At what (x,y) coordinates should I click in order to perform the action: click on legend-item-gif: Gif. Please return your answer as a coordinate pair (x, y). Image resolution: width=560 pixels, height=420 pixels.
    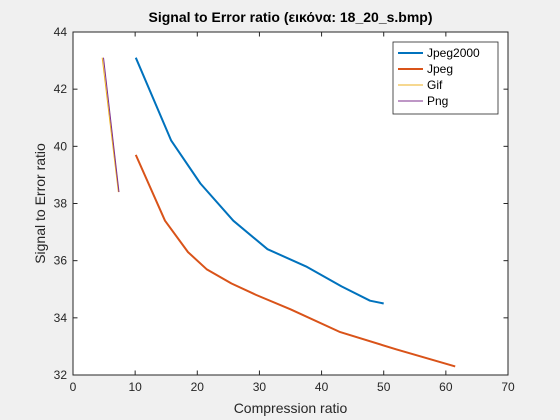
    Looking at the image, I should click on (420, 85).